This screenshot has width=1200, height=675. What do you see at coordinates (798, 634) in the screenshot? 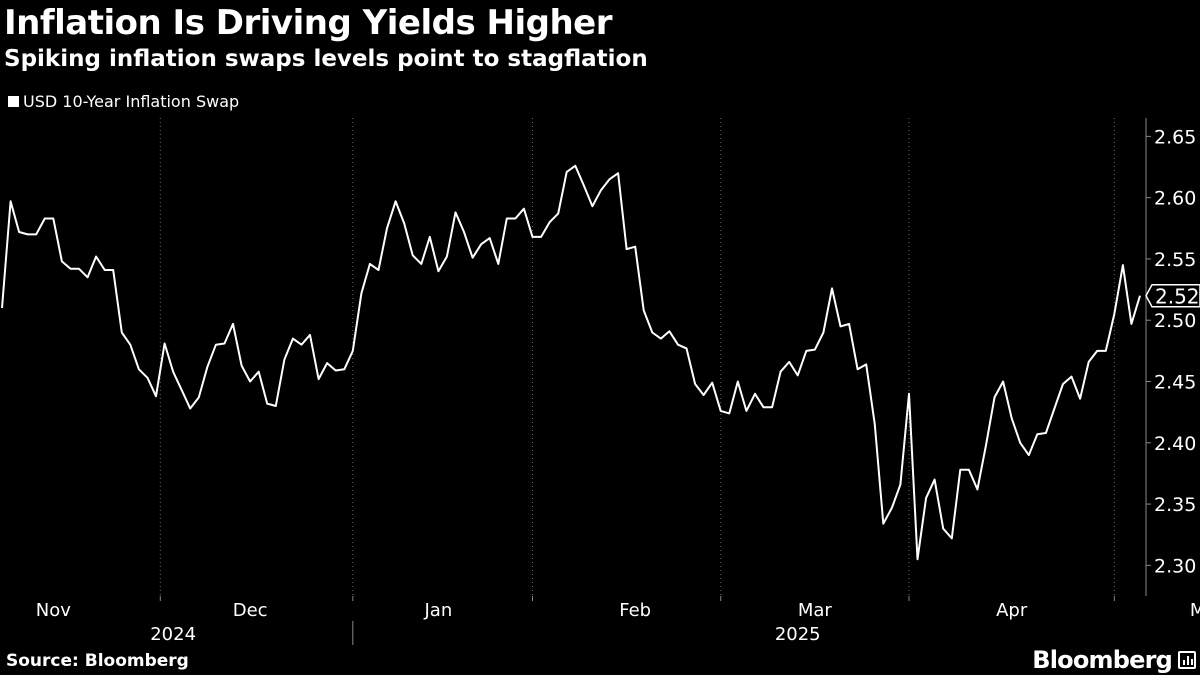
I see `x-year-label: 2025` at bounding box center [798, 634].